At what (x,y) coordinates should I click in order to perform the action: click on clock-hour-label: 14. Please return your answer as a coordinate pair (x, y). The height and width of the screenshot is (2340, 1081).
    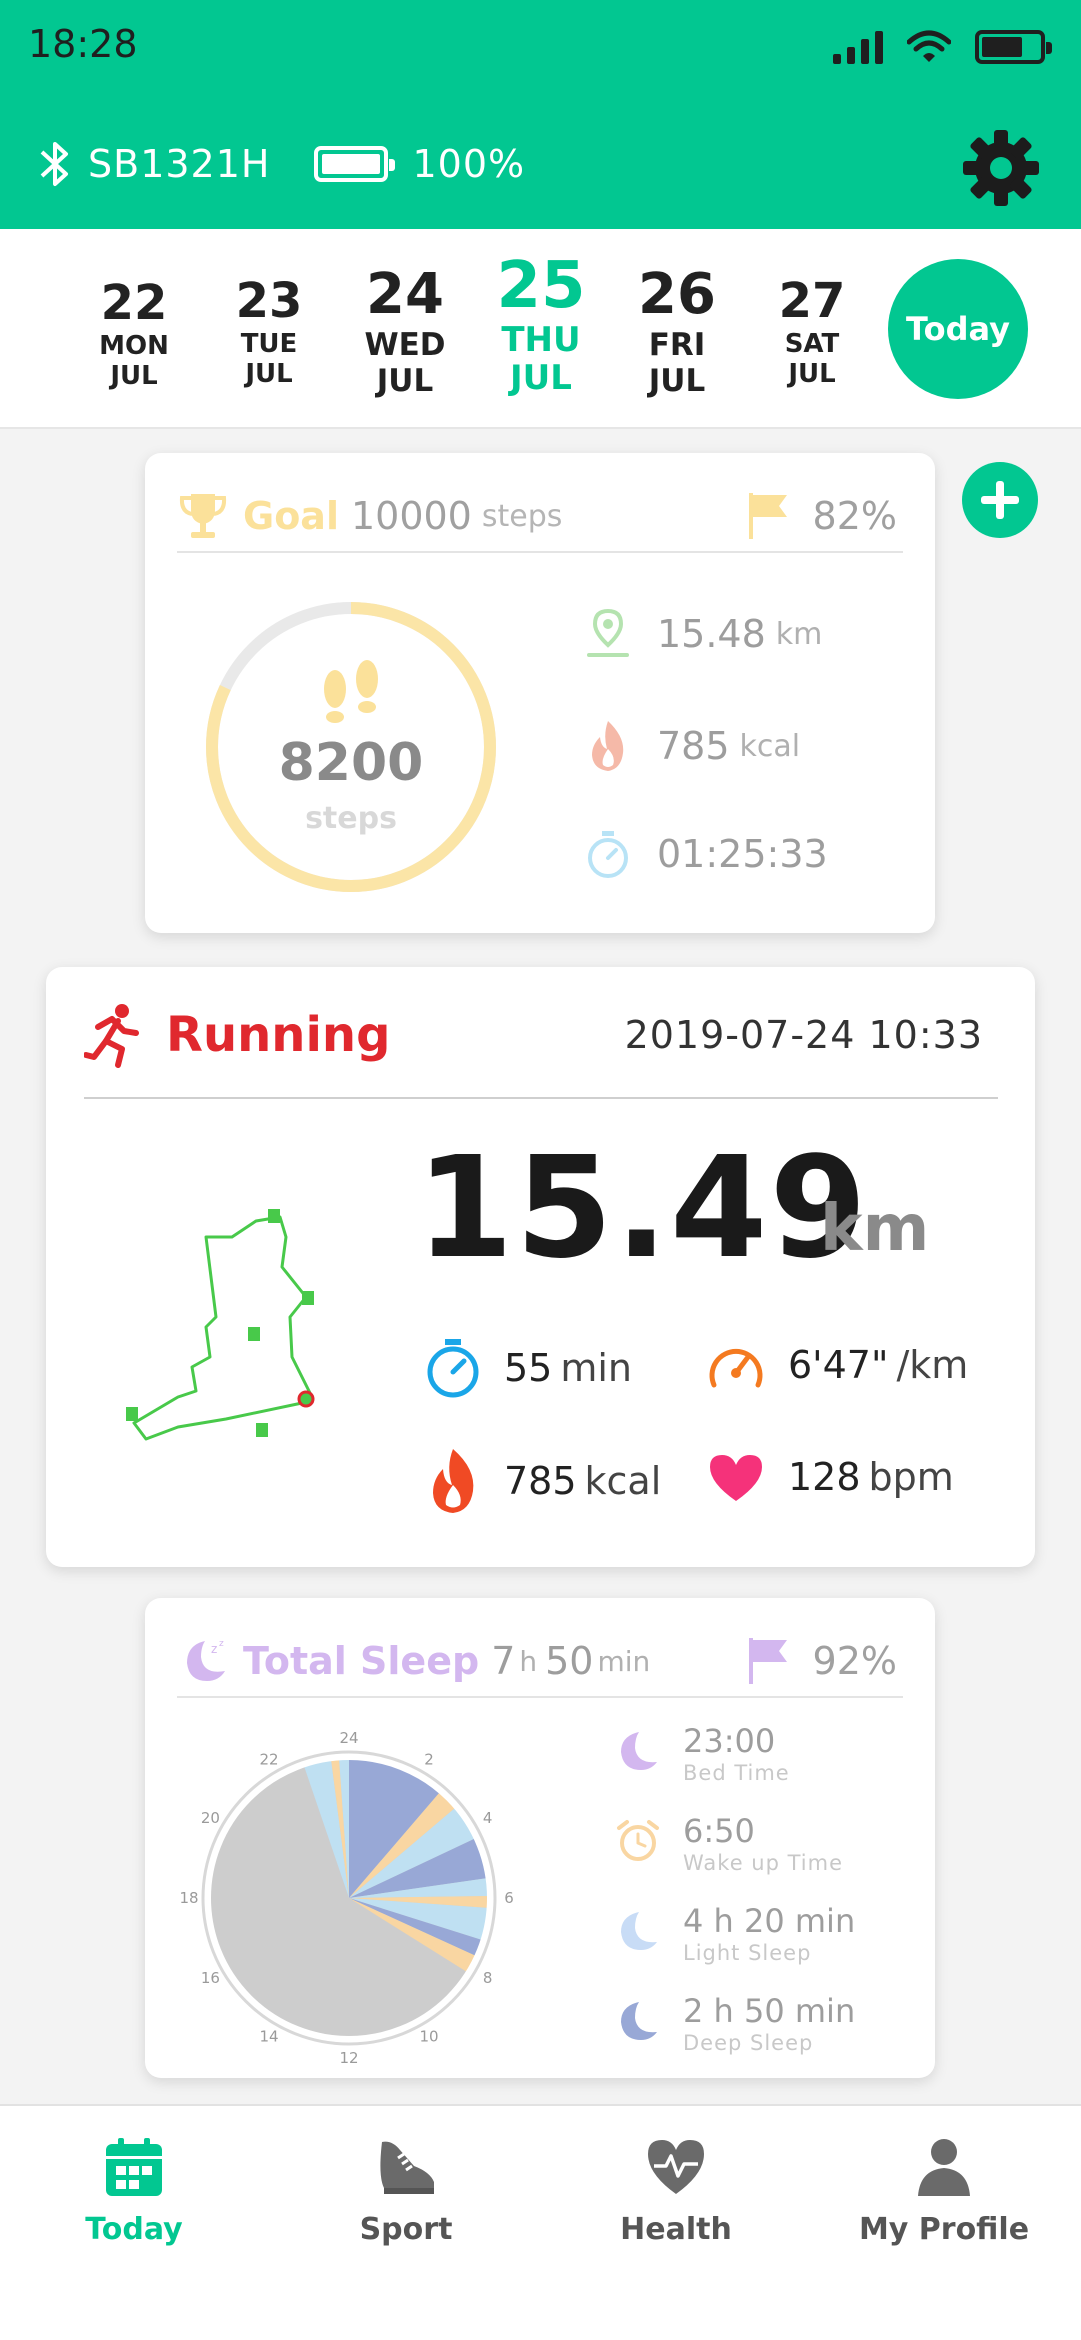
    Looking at the image, I should click on (268, 2037).